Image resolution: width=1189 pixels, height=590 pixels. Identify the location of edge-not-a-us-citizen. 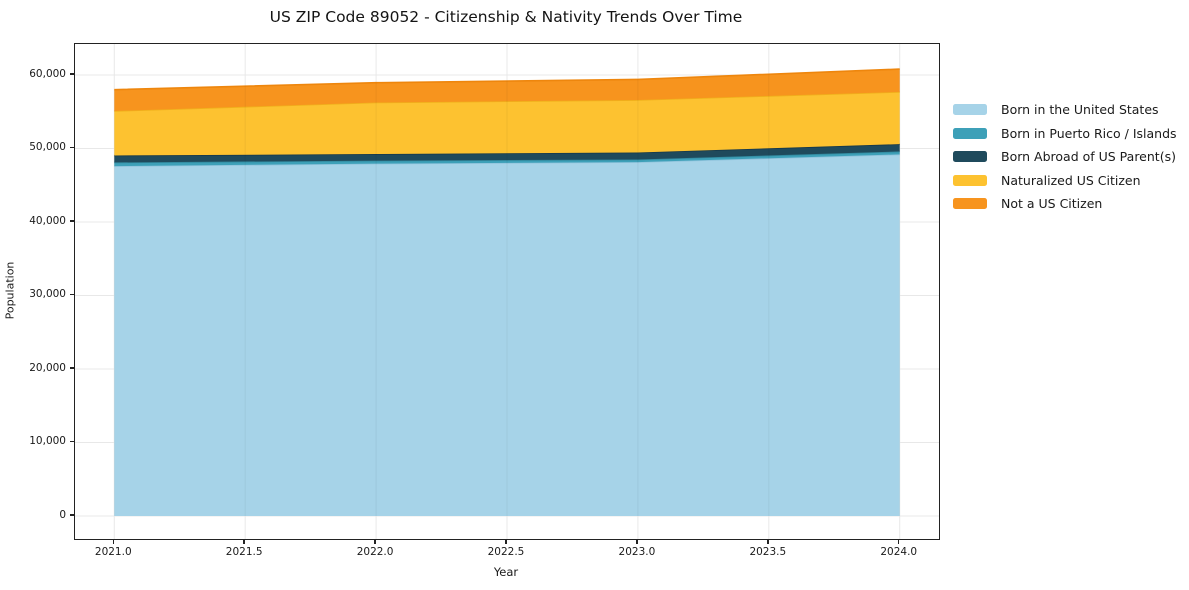
(507, 79).